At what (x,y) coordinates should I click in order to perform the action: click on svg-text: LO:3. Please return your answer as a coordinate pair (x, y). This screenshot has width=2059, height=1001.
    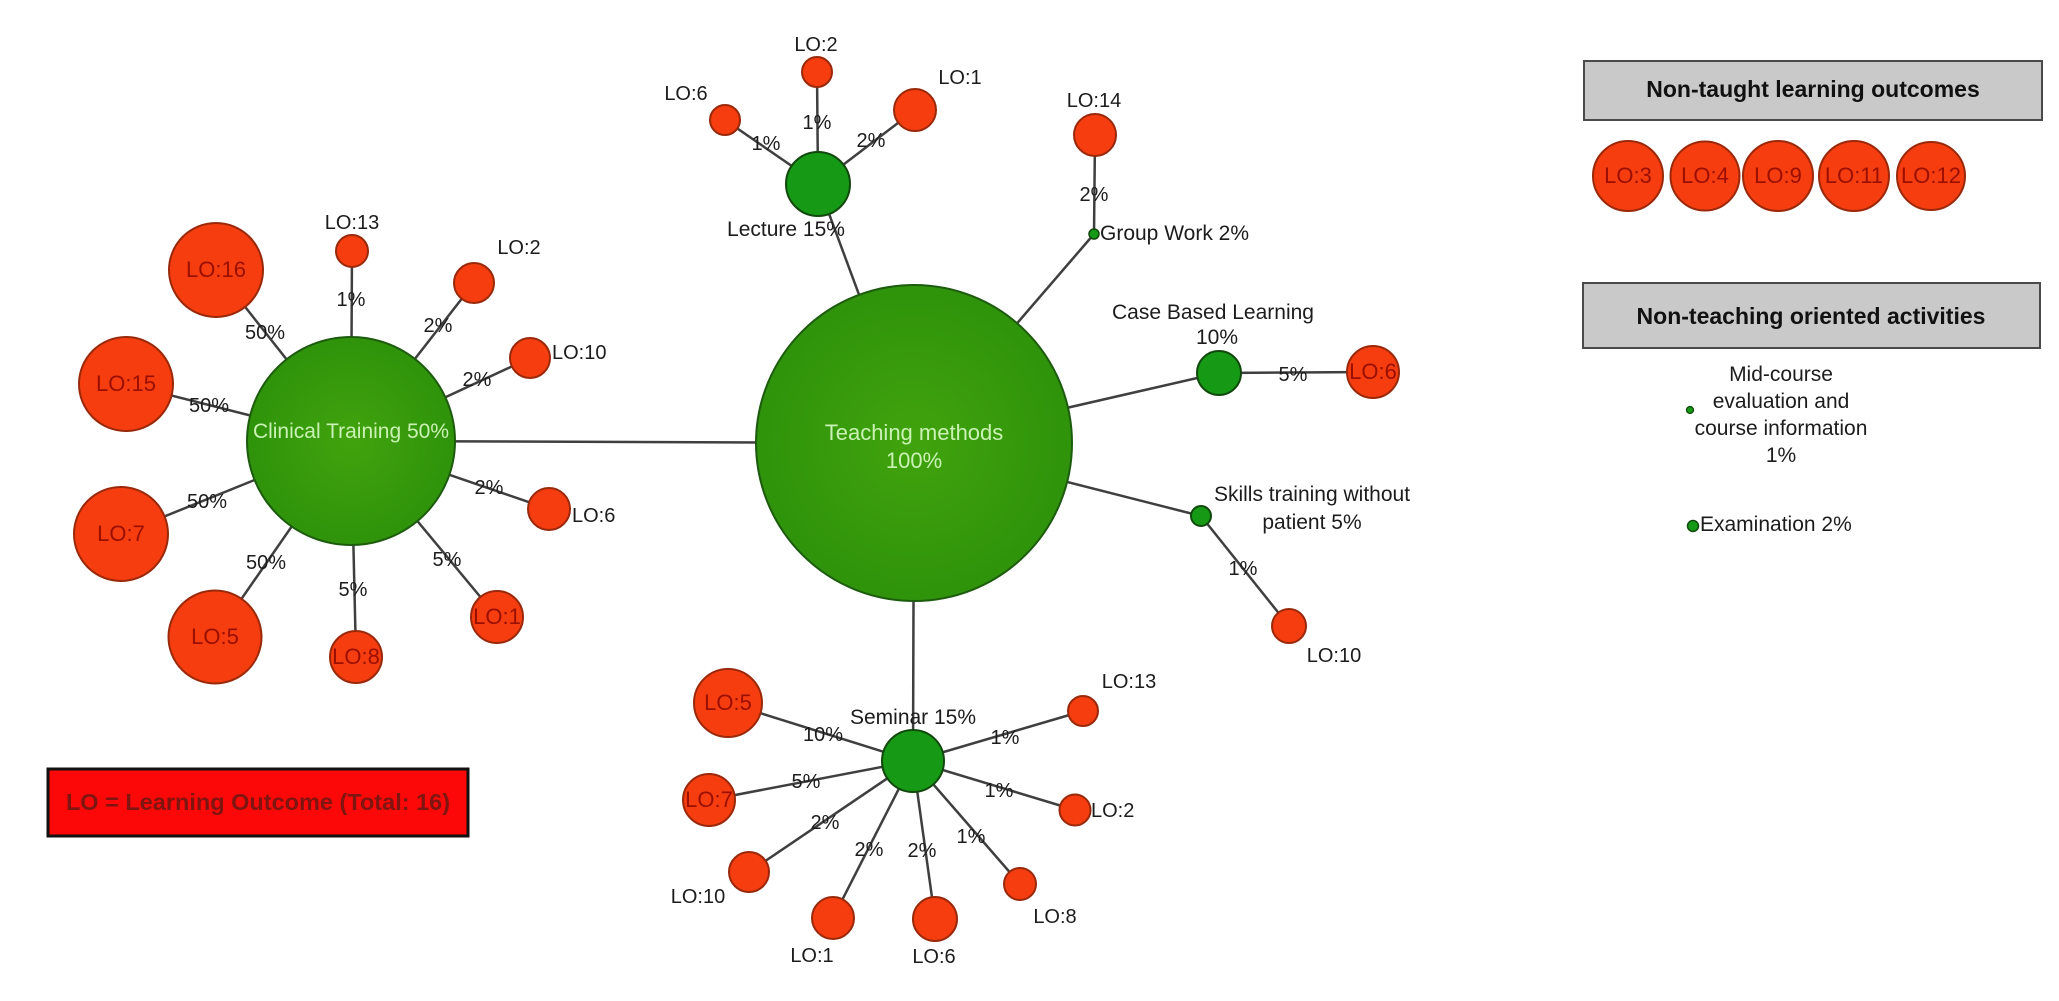
    Looking at the image, I should click on (1628, 175).